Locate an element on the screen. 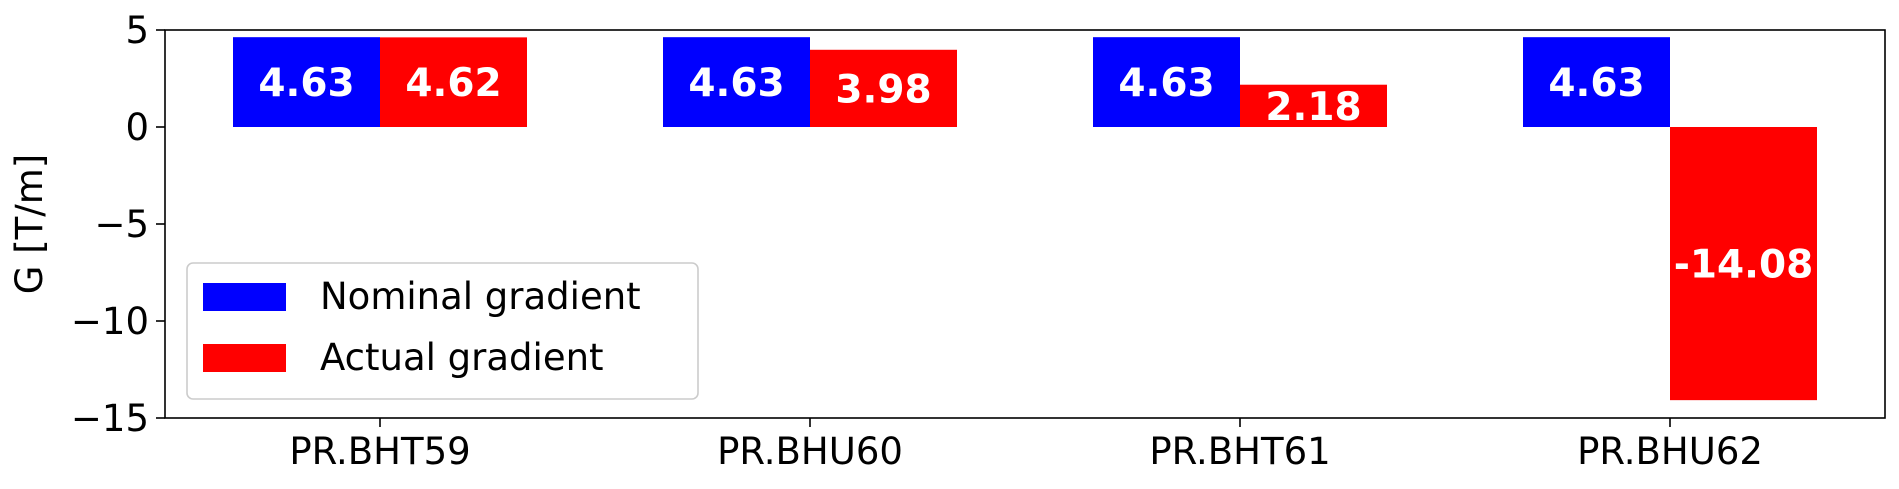  bar-value-label: 2.18 is located at coordinates (1313, 107).